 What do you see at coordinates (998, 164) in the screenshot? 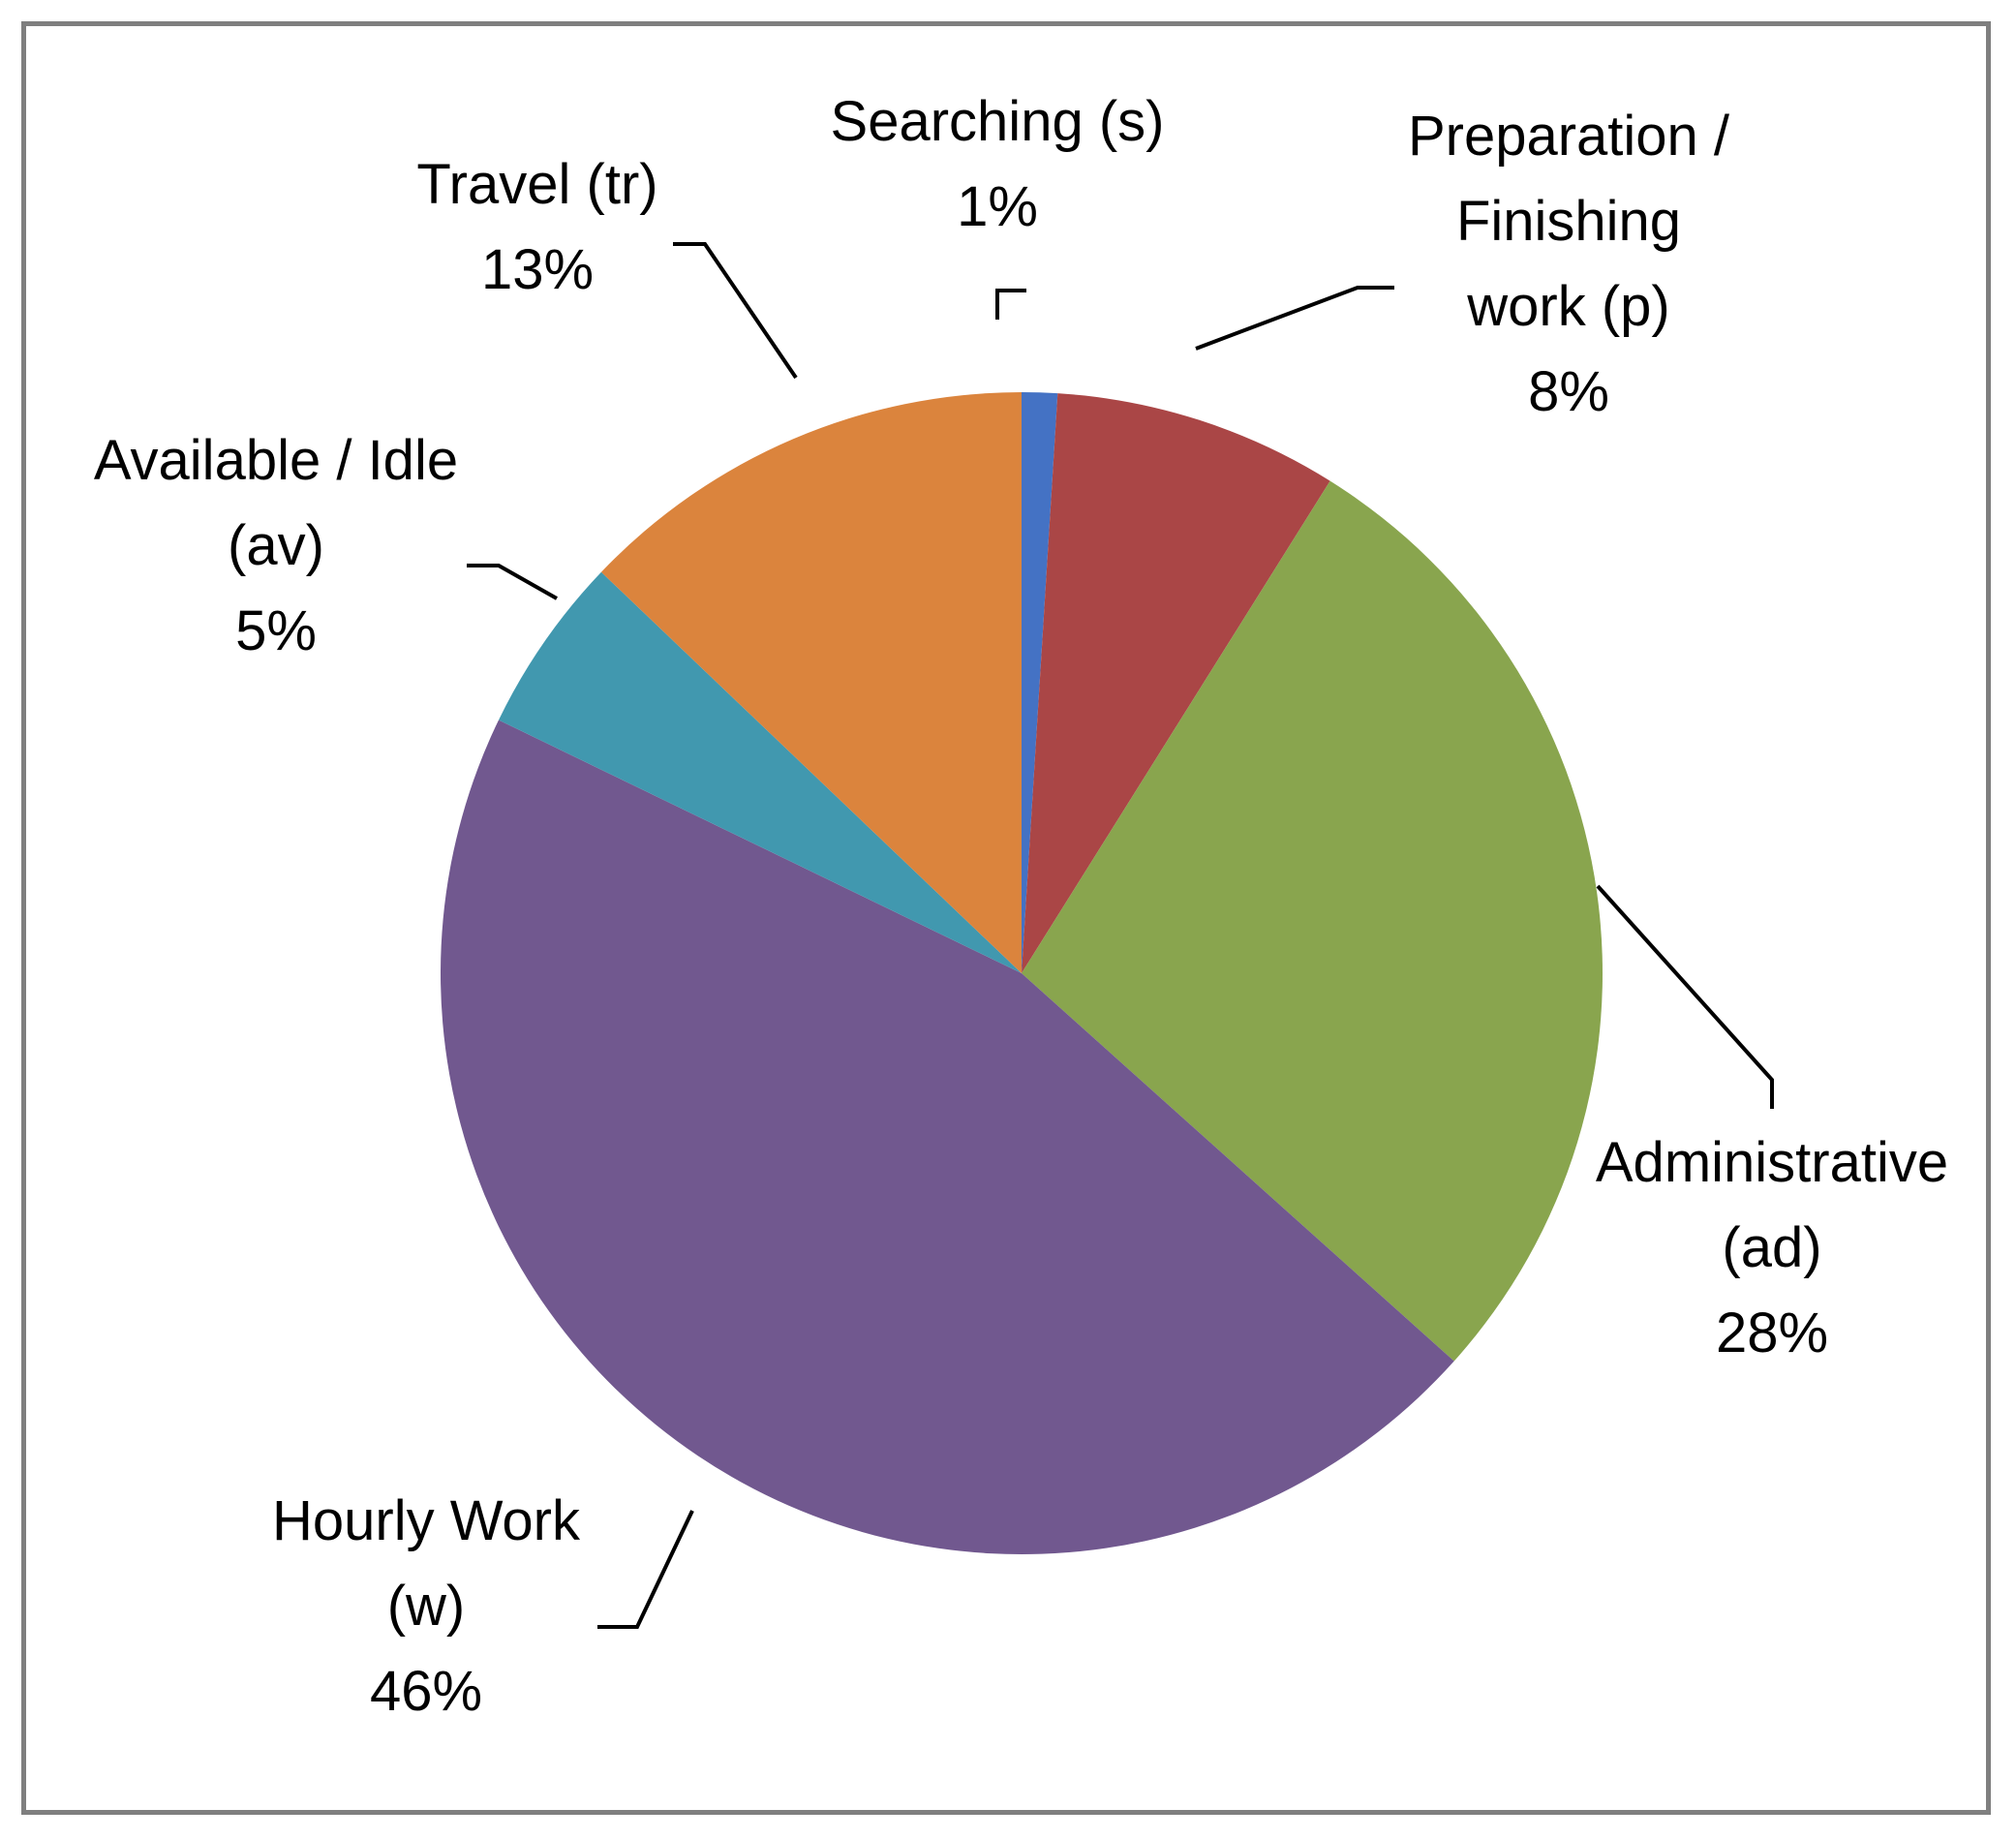
I see `data-label-searching-s: Searching (s) 1%` at bounding box center [998, 164].